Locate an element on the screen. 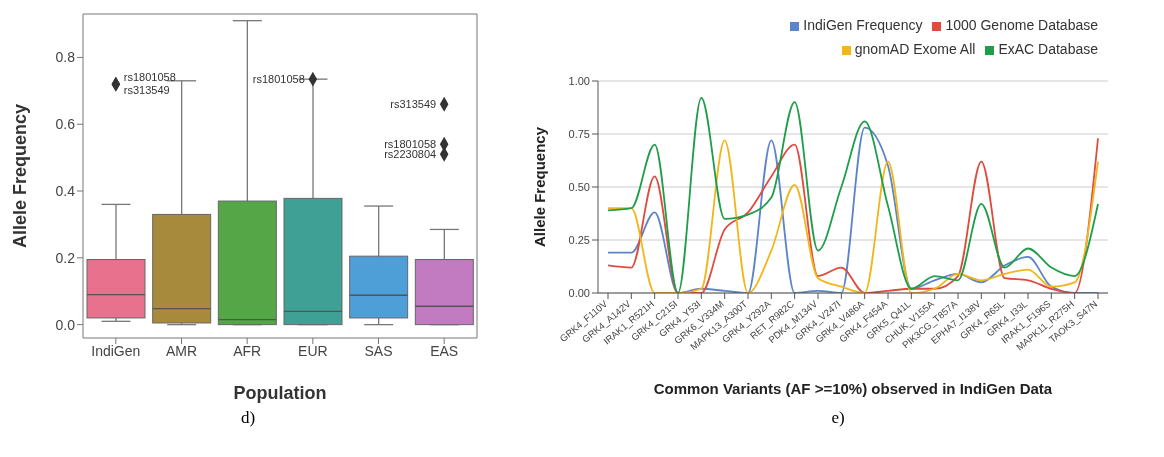 This screenshot has width=1164, height=457. annotation: rs2230804 is located at coordinates (410, 154).